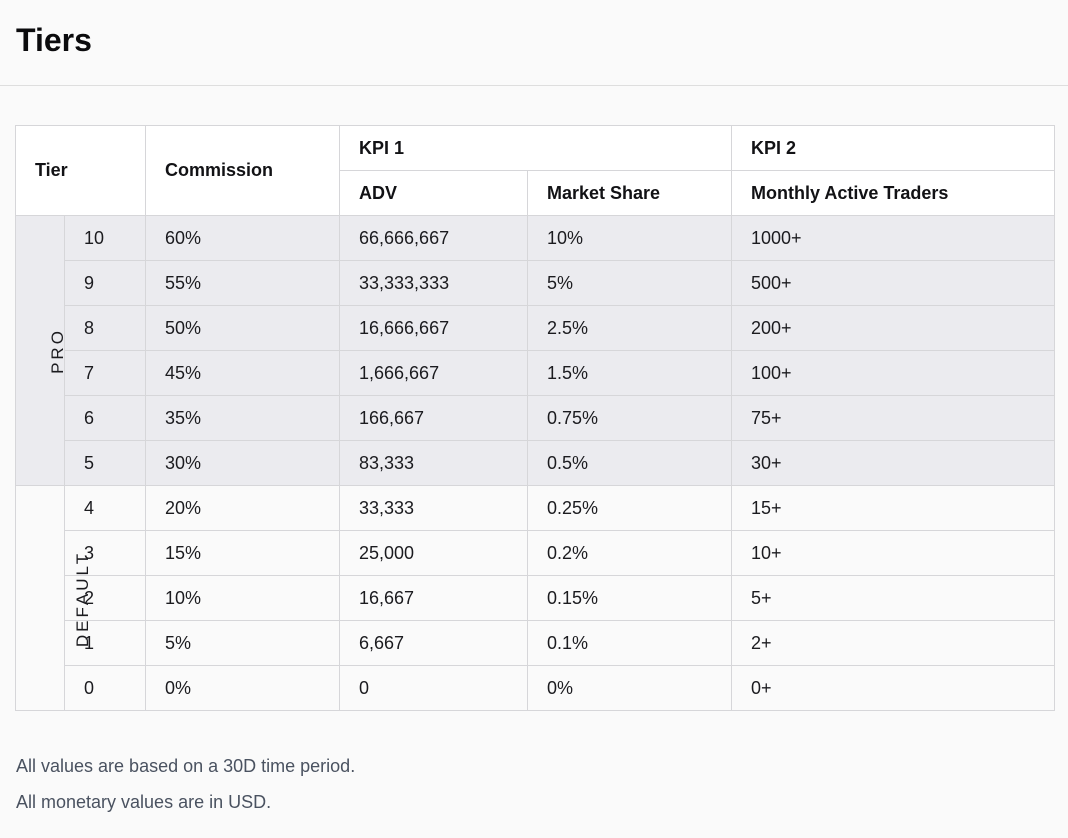 The height and width of the screenshot is (838, 1068). Describe the element at coordinates (433, 688) in the screenshot. I see `adv-cell: 0` at that location.